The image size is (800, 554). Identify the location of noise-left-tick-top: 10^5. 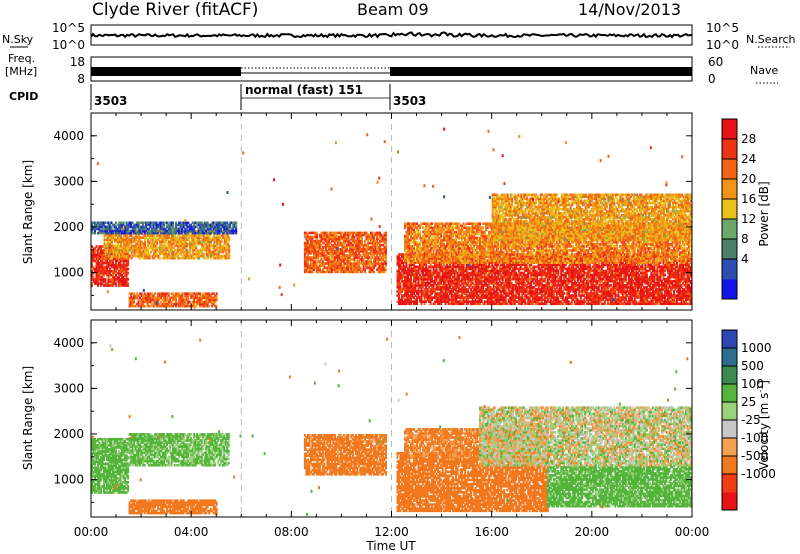
(68, 28).